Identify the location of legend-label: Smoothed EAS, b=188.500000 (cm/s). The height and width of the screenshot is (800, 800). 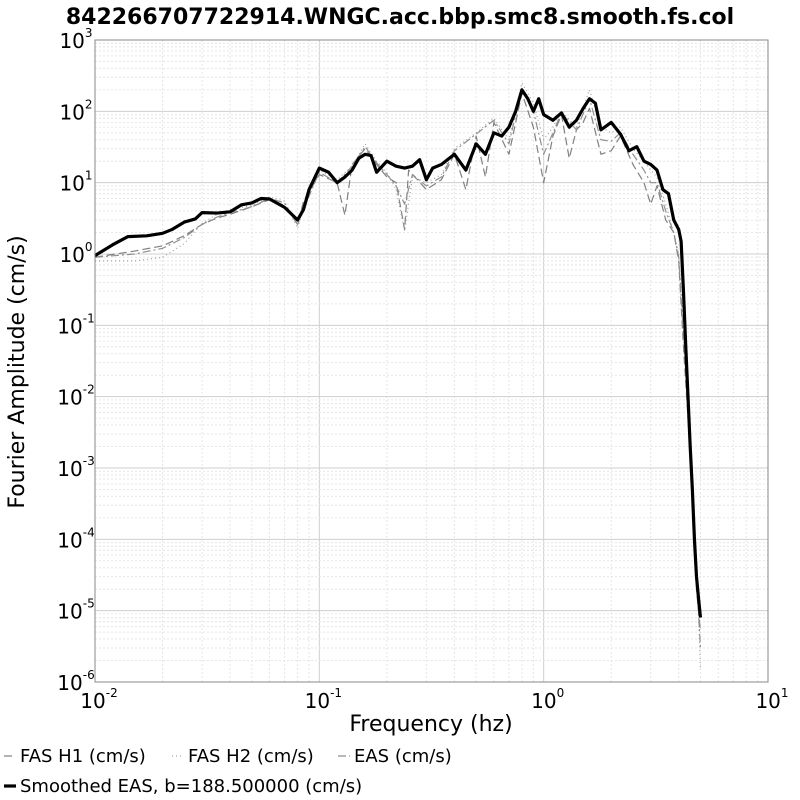
(191, 786).